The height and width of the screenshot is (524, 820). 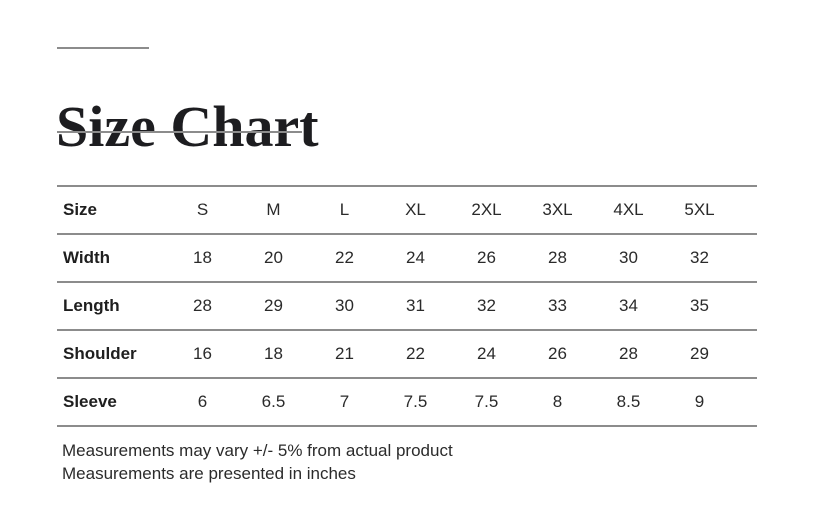 I want to click on page-title: Size Chart, so click(x=187, y=126).